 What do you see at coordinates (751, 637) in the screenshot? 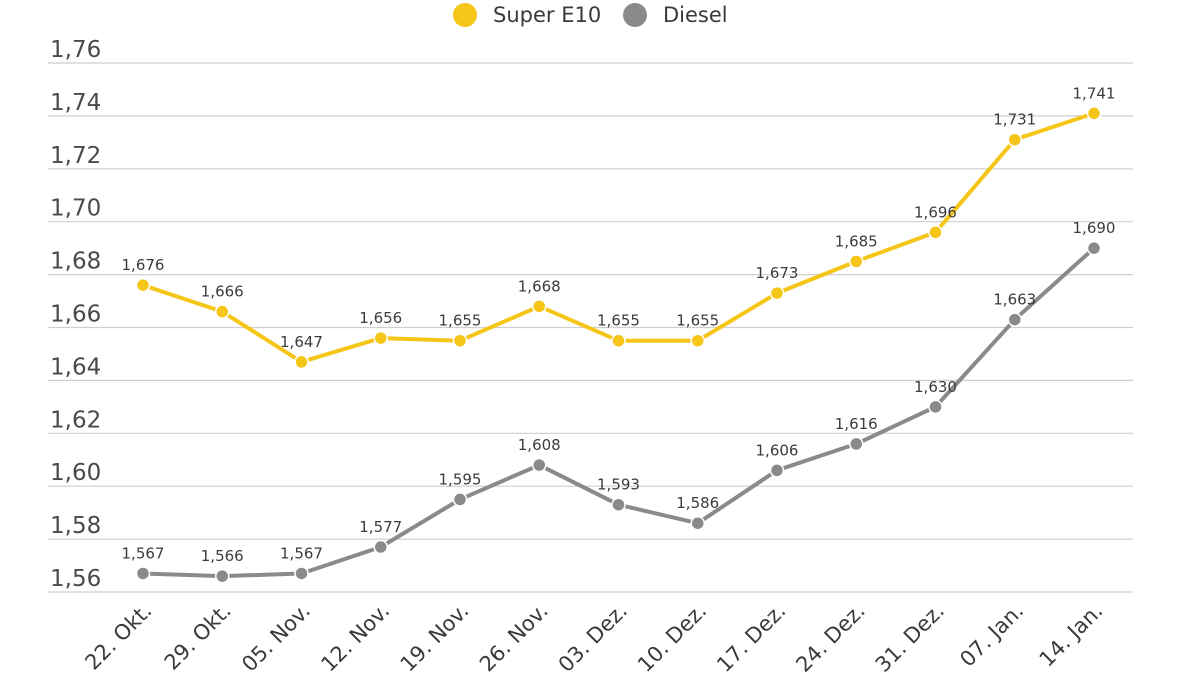
I see `x-tick-label: 17. Dez.` at bounding box center [751, 637].